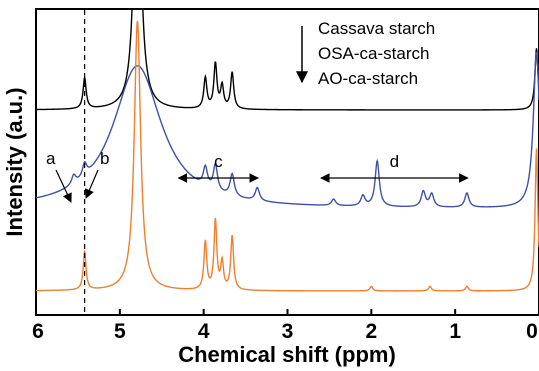 This screenshot has height=371, width=539. Describe the element at coordinates (218, 161) in the screenshot. I see `annotation-c: c` at that location.